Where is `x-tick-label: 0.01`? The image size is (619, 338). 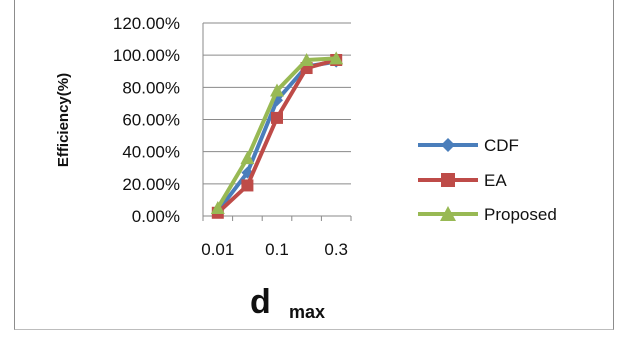 x-tick-label: 0.01 is located at coordinates (217, 249).